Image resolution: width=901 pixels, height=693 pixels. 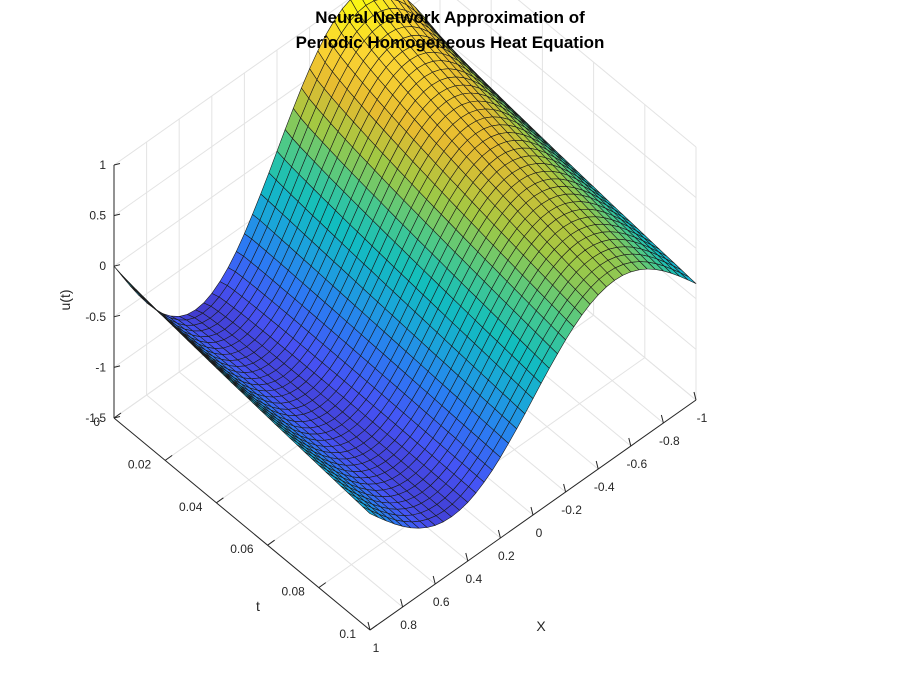 What do you see at coordinates (473, 579) in the screenshot?
I see `x-tick-label: 0.4` at bounding box center [473, 579].